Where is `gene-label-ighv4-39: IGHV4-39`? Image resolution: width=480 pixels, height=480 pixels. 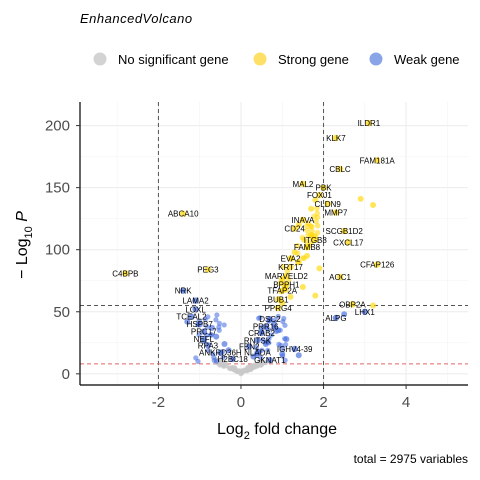 gene-label-ighv4-39: IGHV4-39 is located at coordinates (295, 349).